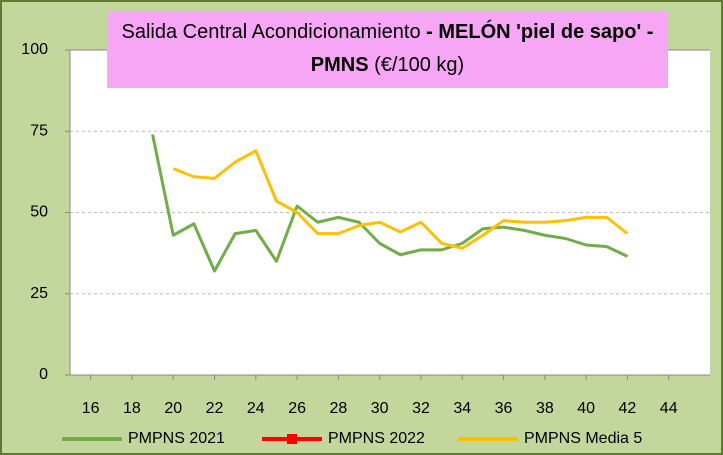 The height and width of the screenshot is (455, 723). What do you see at coordinates (462, 408) in the screenshot?
I see `x-tick-label: 34` at bounding box center [462, 408].